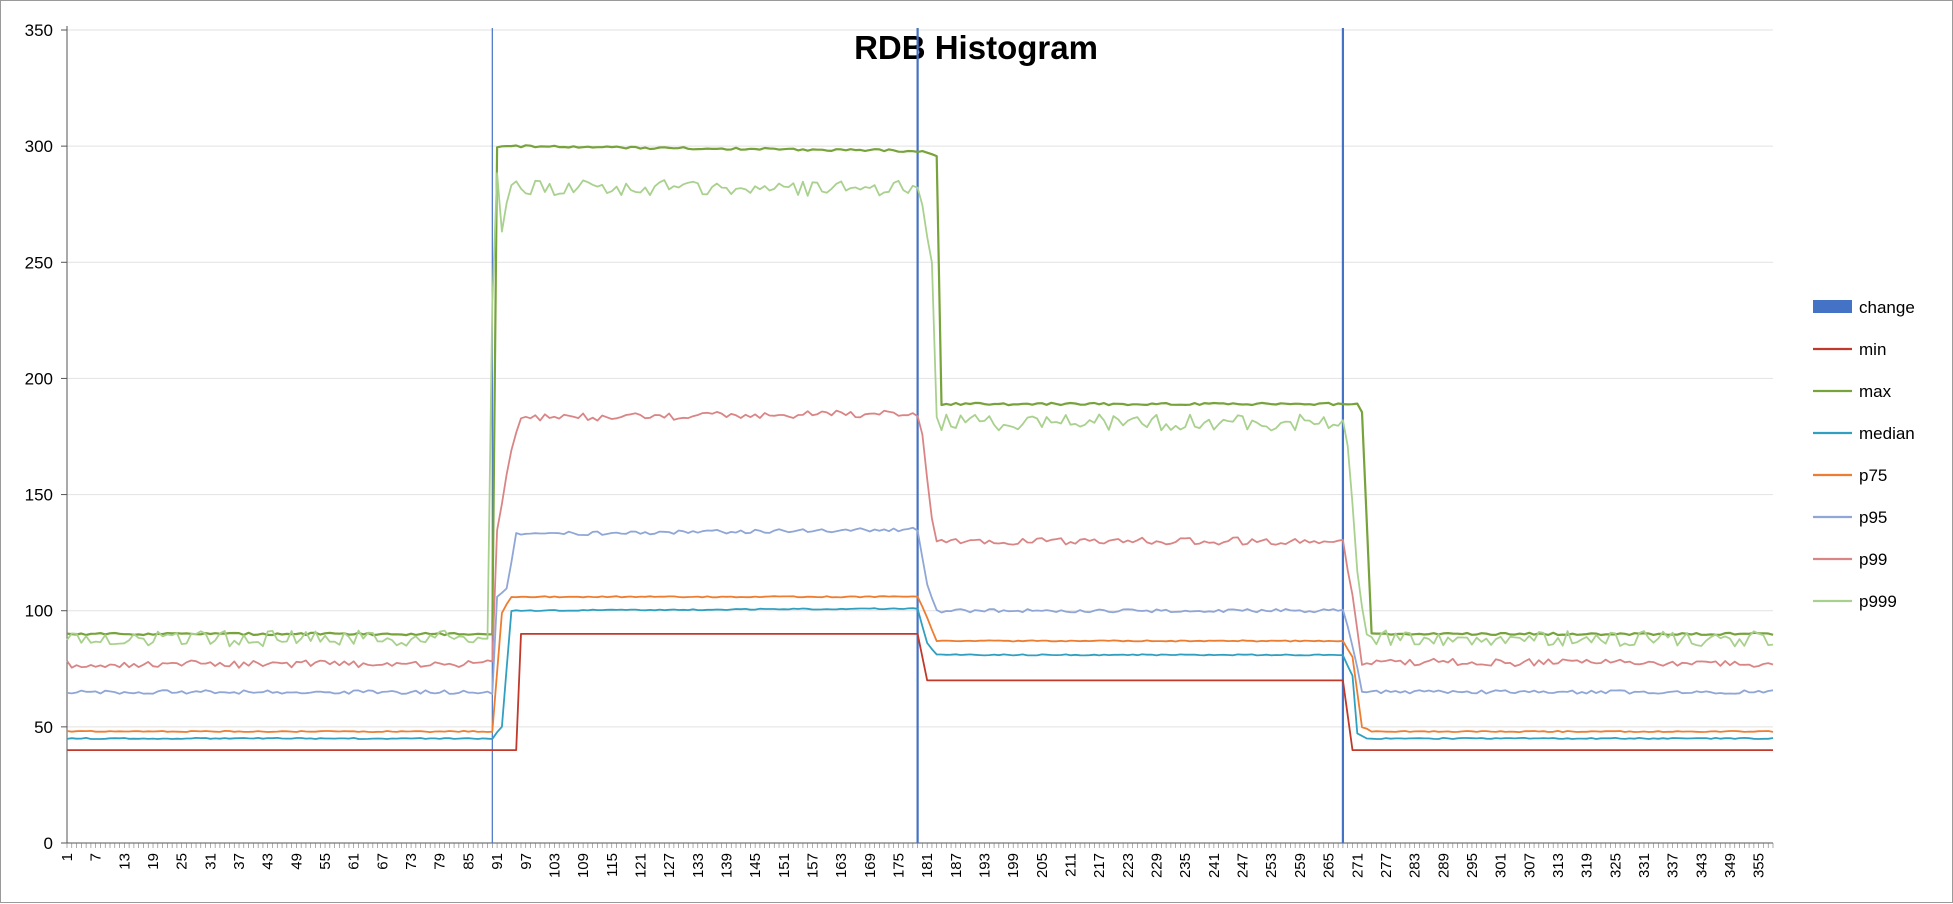 Image resolution: width=1953 pixels, height=904 pixels. I want to click on y-tick-label-200: 200, so click(39, 378).